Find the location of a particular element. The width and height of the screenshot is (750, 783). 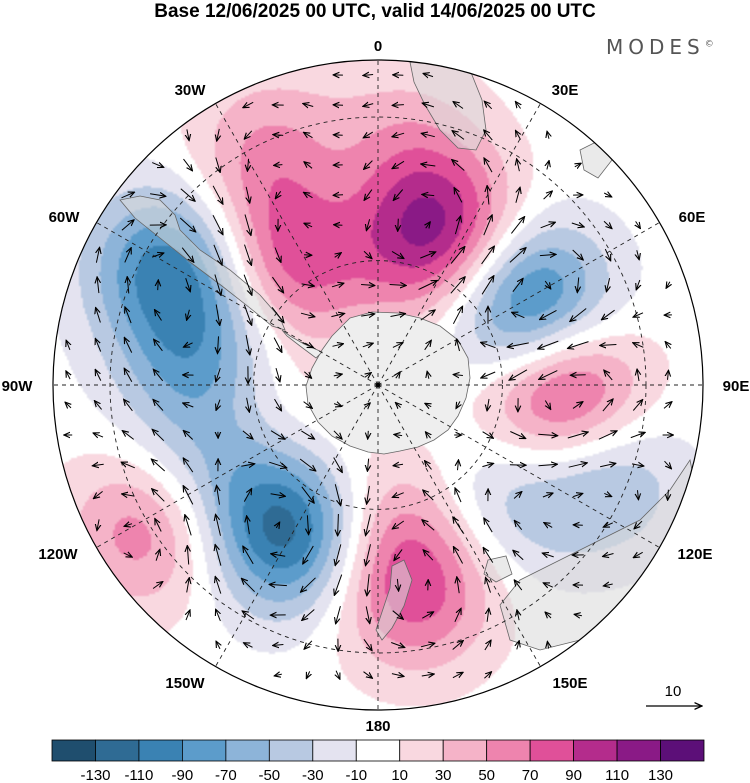

tasmania is located at coordinates (498, 569).